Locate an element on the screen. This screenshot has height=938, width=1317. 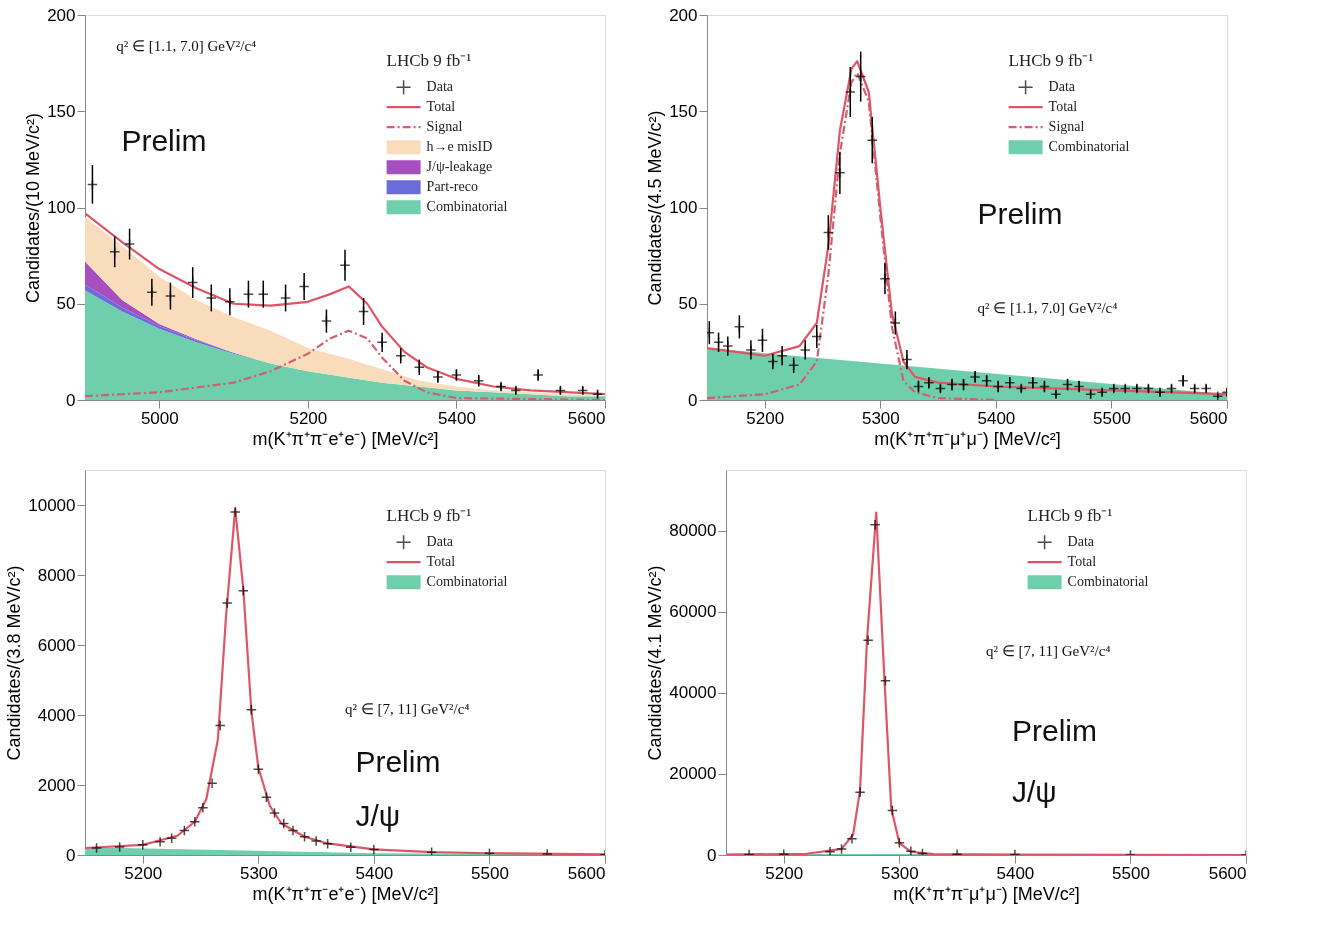
y-tick-label: 8000 is located at coordinates (56, 575).